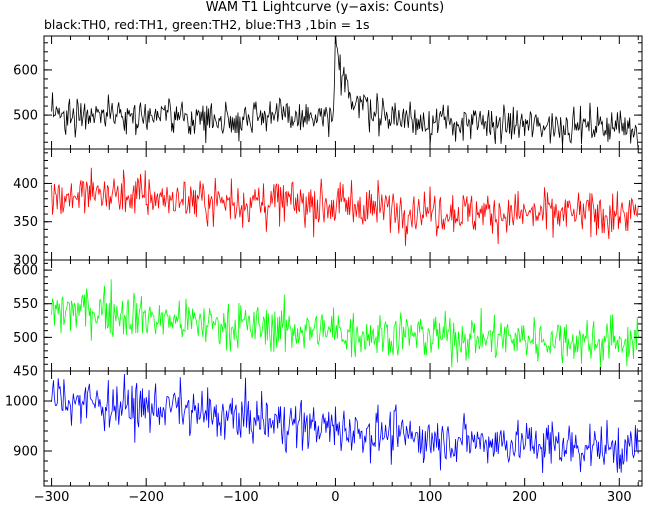  What do you see at coordinates (52, 497) in the screenshot?
I see `x-tick-label: −300` at bounding box center [52, 497].